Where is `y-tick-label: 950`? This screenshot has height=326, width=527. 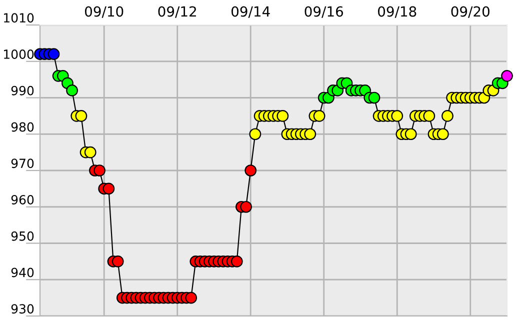 y-tick-label: 950 is located at coordinates (22, 236).